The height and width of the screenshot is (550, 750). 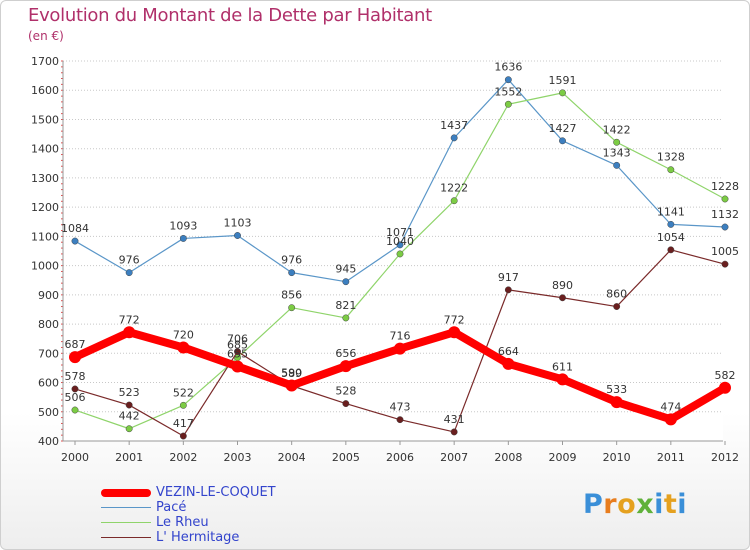 What do you see at coordinates (45, 149) in the screenshot?
I see `y-tick-label: 1400` at bounding box center [45, 149].